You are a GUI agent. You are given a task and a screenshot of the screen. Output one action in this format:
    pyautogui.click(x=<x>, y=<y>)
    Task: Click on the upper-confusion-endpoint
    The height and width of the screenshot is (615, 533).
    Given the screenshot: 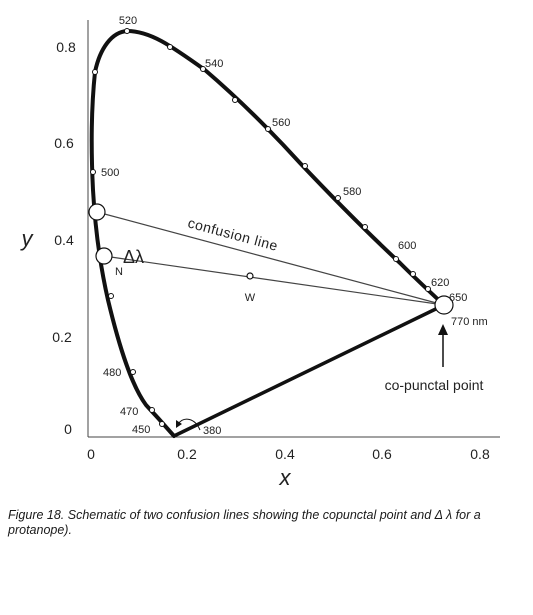 What is the action you would take?
    pyautogui.click(x=97, y=212)
    